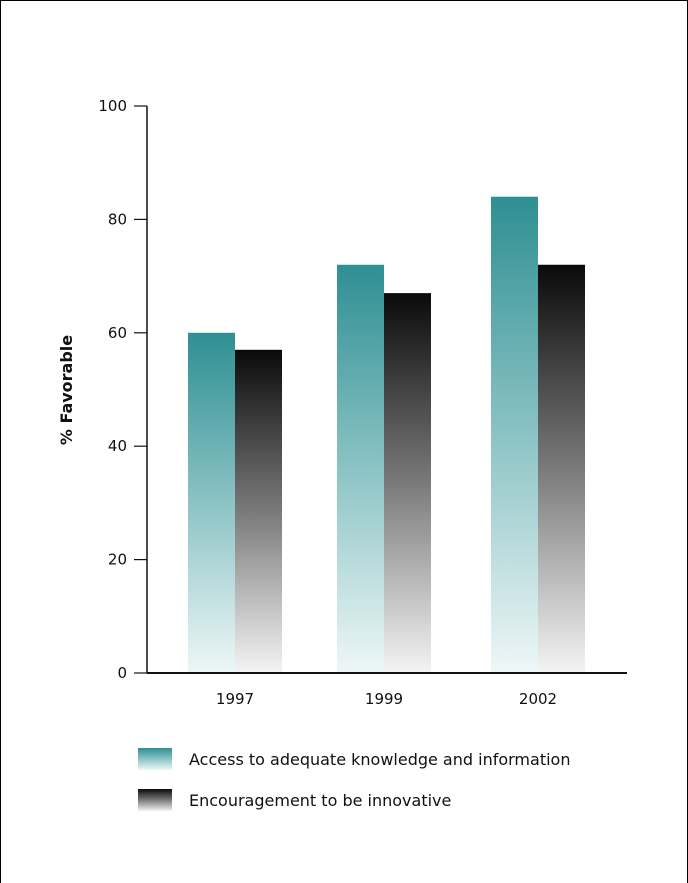  What do you see at coordinates (117, 446) in the screenshot?
I see `y-tick-label: 40` at bounding box center [117, 446].